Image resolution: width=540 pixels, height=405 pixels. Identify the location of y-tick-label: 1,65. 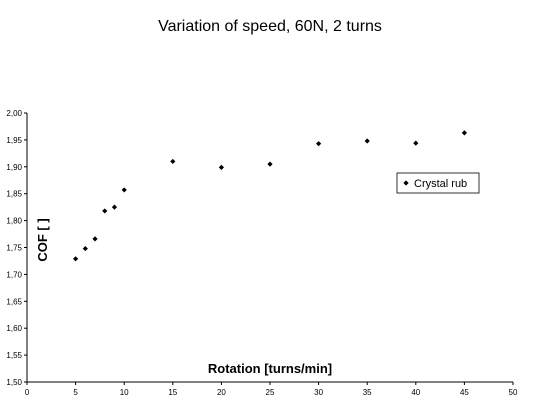
(14, 301).